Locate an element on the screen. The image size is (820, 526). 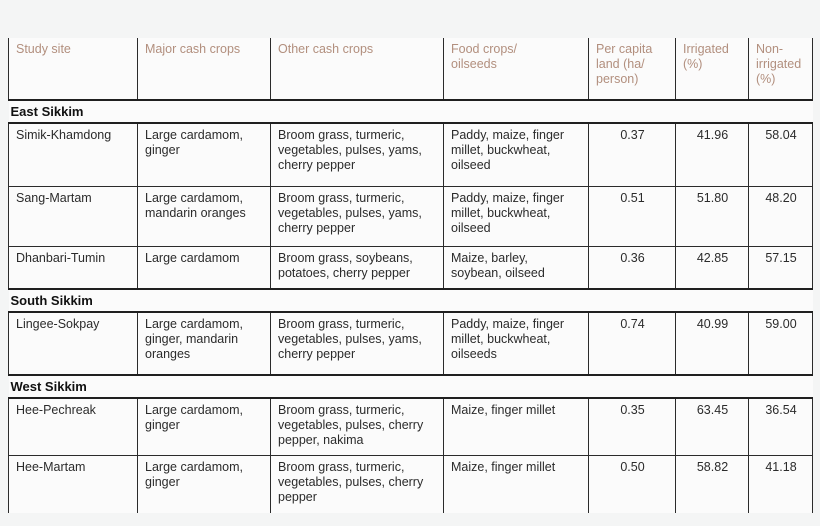
cell-irrigated-pct: 51.80 is located at coordinates (712, 216).